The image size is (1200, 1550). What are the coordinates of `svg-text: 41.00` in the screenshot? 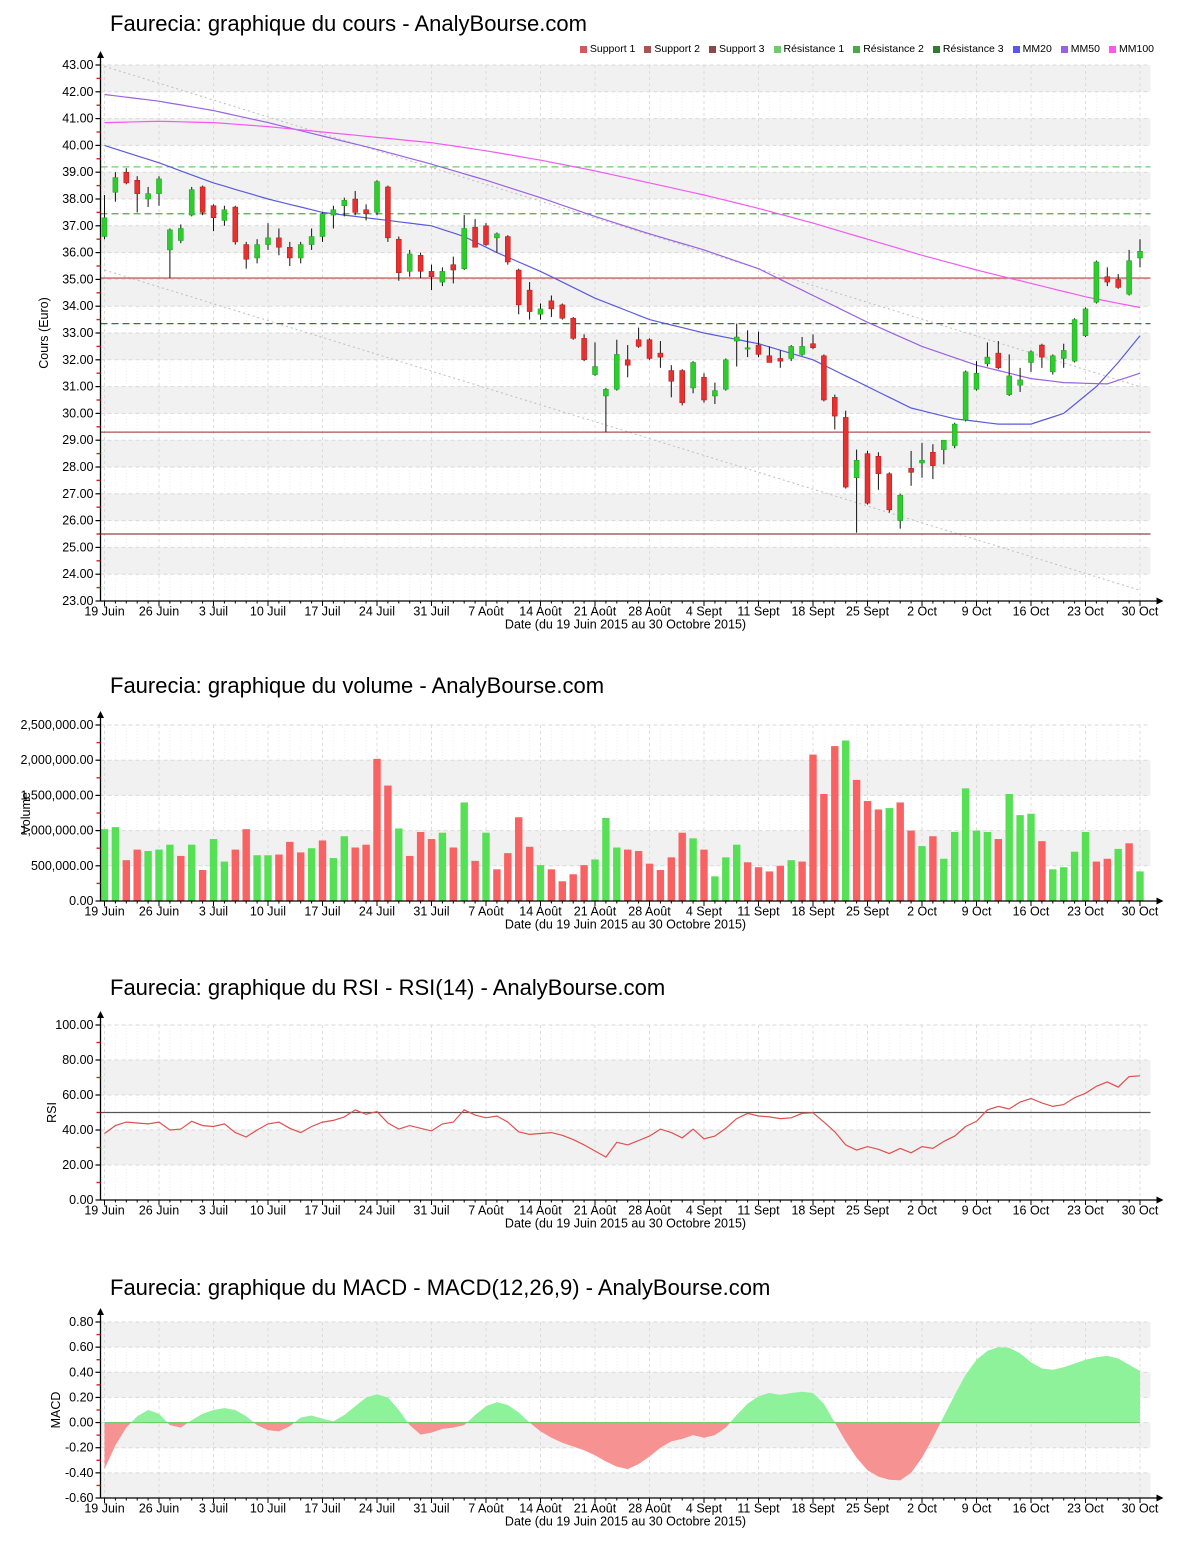 It's located at (77, 119).